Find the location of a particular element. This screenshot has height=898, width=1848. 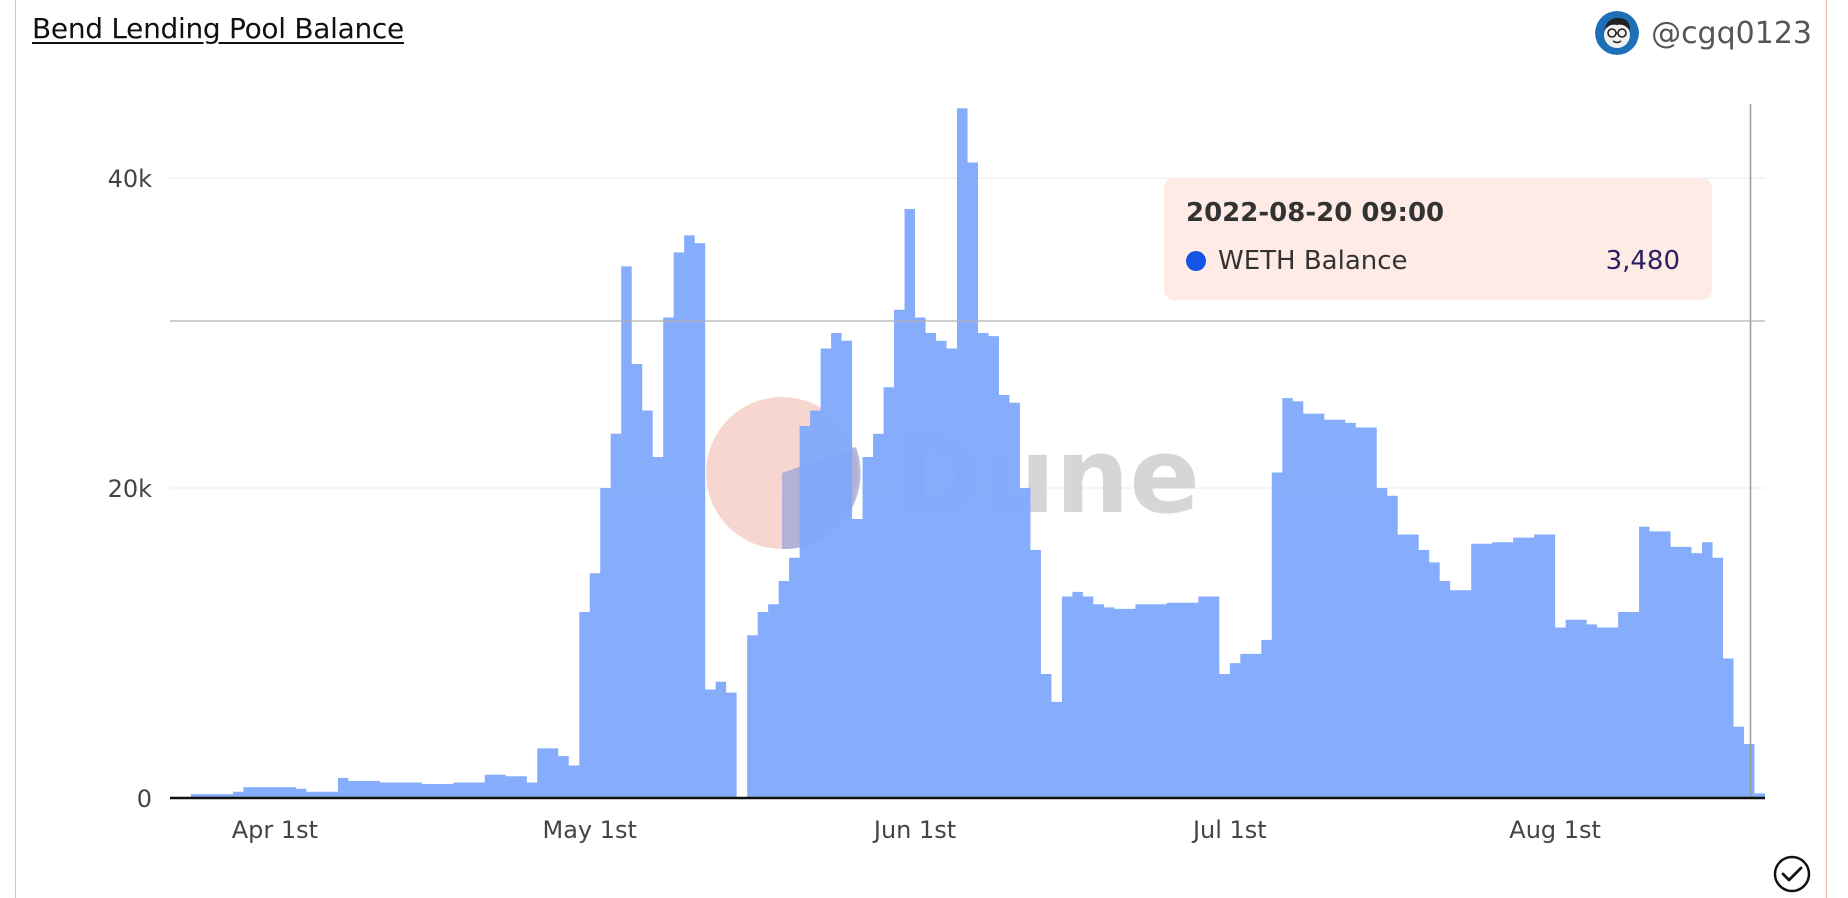

y-tick-label: 20k is located at coordinates (130, 489).